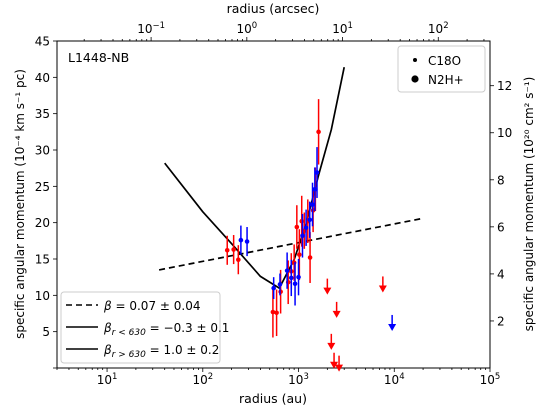 The width and height of the screenshot is (545, 409). I want to click on y-tick-label: 30, so click(42, 151).